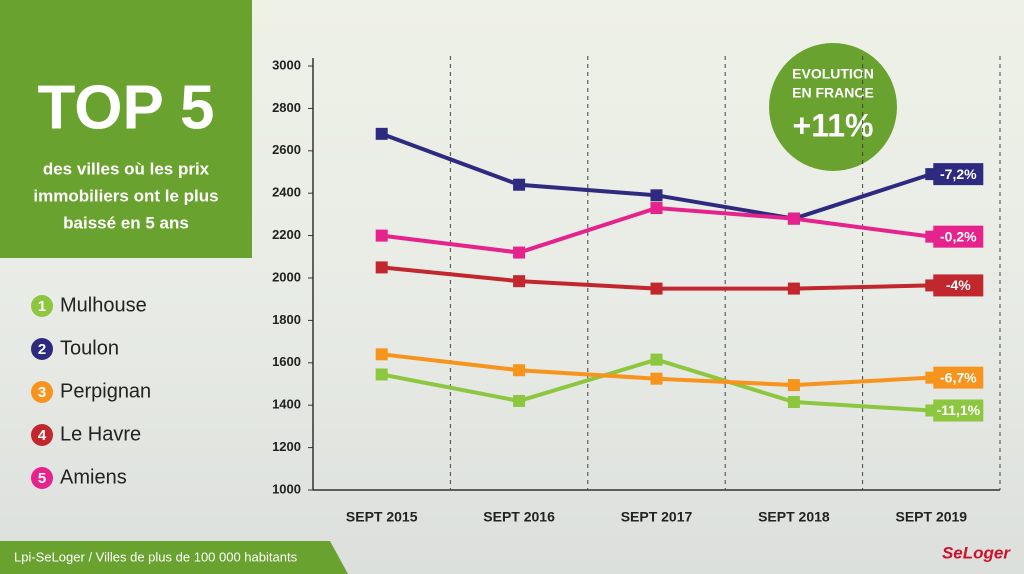  Describe the element at coordinates (286, 149) in the screenshot. I see `y-tick-label: 2600` at that location.